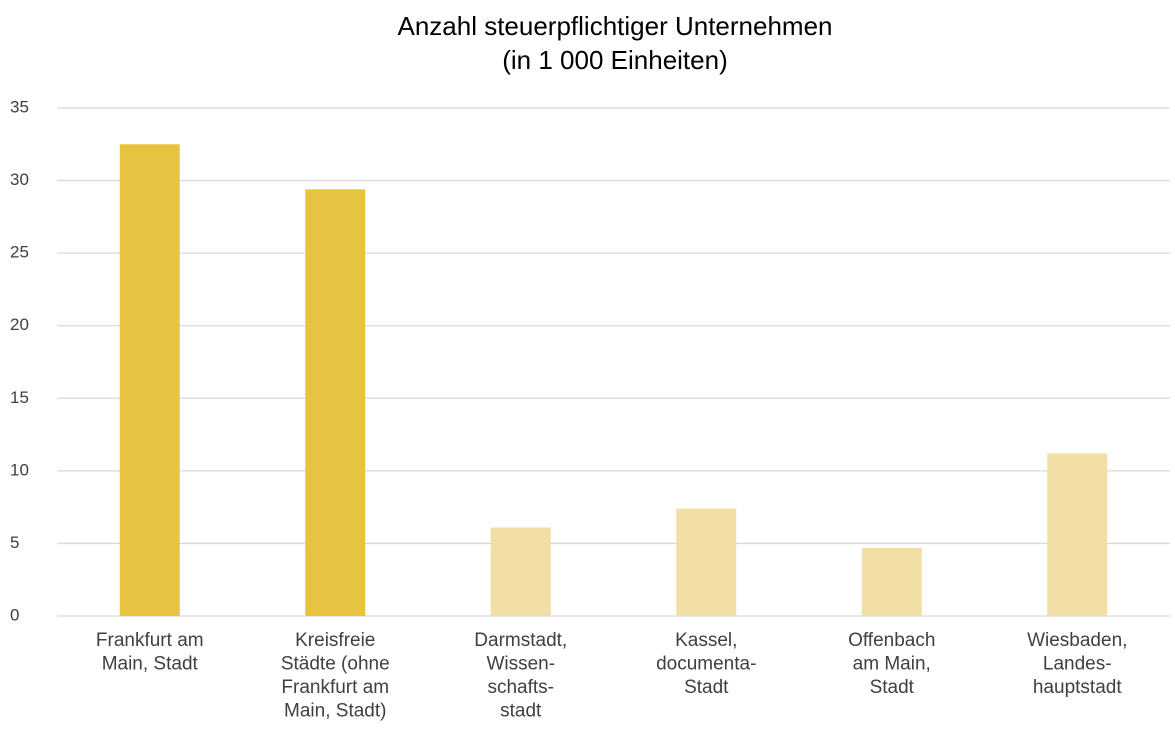 The width and height of the screenshot is (1175, 742). Describe the element at coordinates (1077, 664) in the screenshot. I see `x-tick-label: Landes-` at that location.